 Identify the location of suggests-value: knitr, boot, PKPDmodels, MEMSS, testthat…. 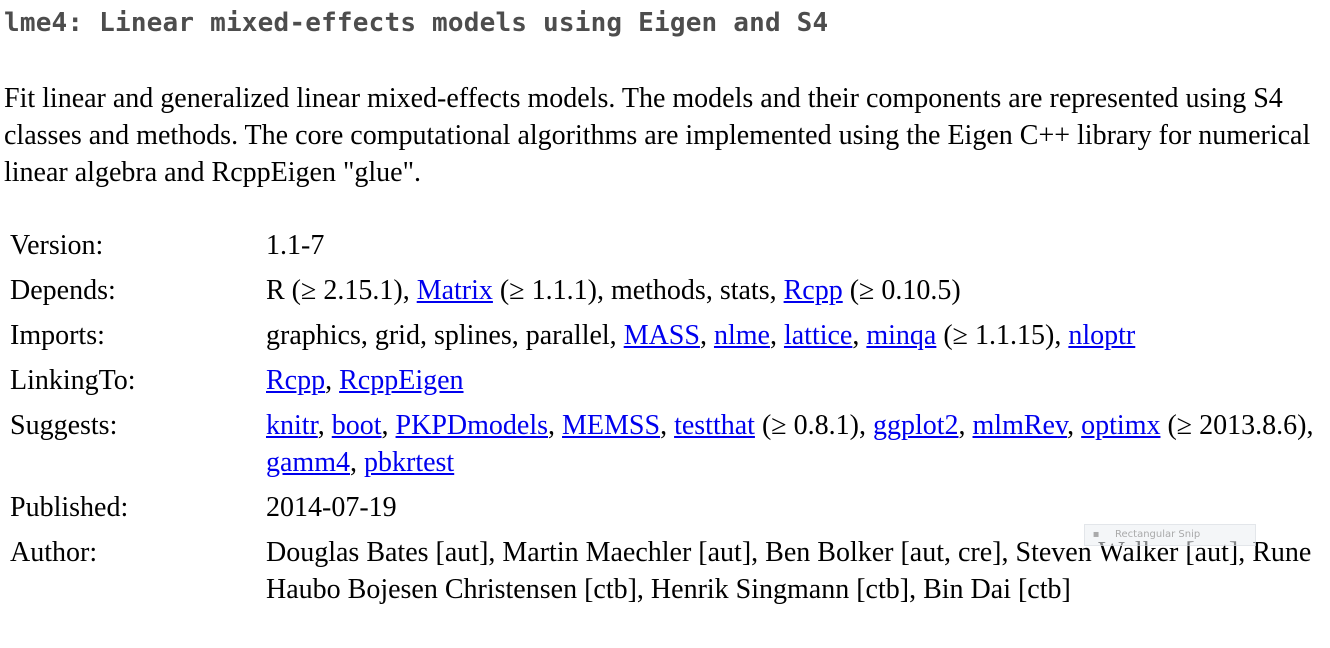
(793, 448).